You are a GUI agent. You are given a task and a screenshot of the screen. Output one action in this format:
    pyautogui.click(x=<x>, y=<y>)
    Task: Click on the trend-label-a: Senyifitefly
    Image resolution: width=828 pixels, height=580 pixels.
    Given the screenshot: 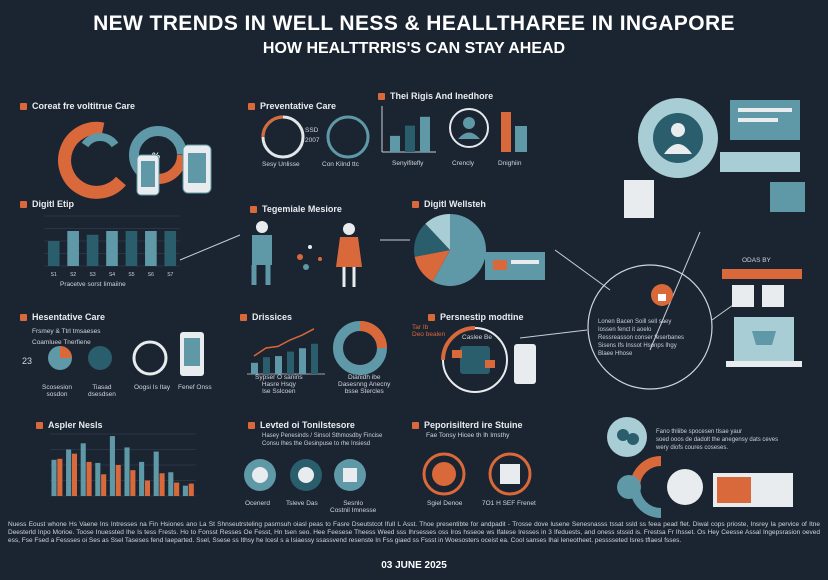 What is the action you would take?
    pyautogui.click(x=408, y=163)
    